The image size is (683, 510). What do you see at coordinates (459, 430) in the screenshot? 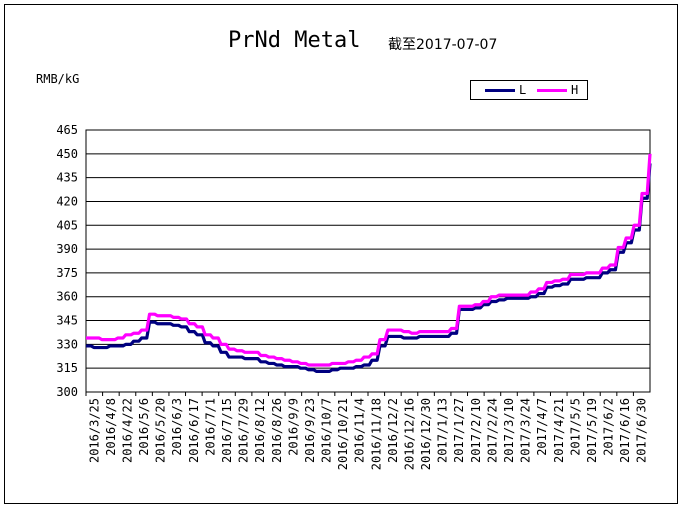
I see `x-tick-label: 2017/1/27` at bounding box center [459, 430].